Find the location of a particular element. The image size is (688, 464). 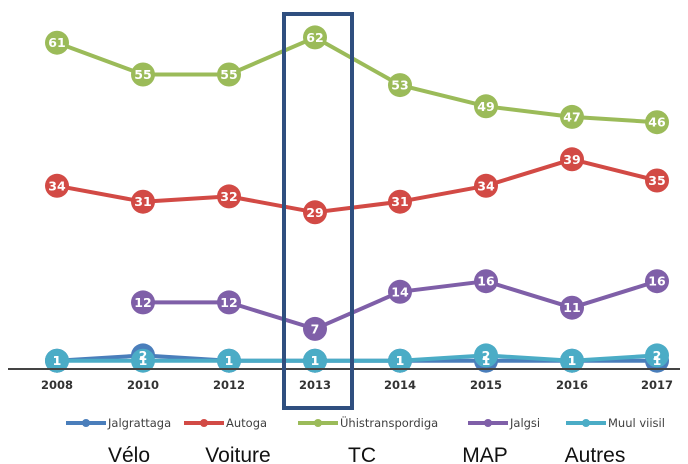

legend-label-uhistranspordiga: Ühistranspordiga is located at coordinates (389, 422).